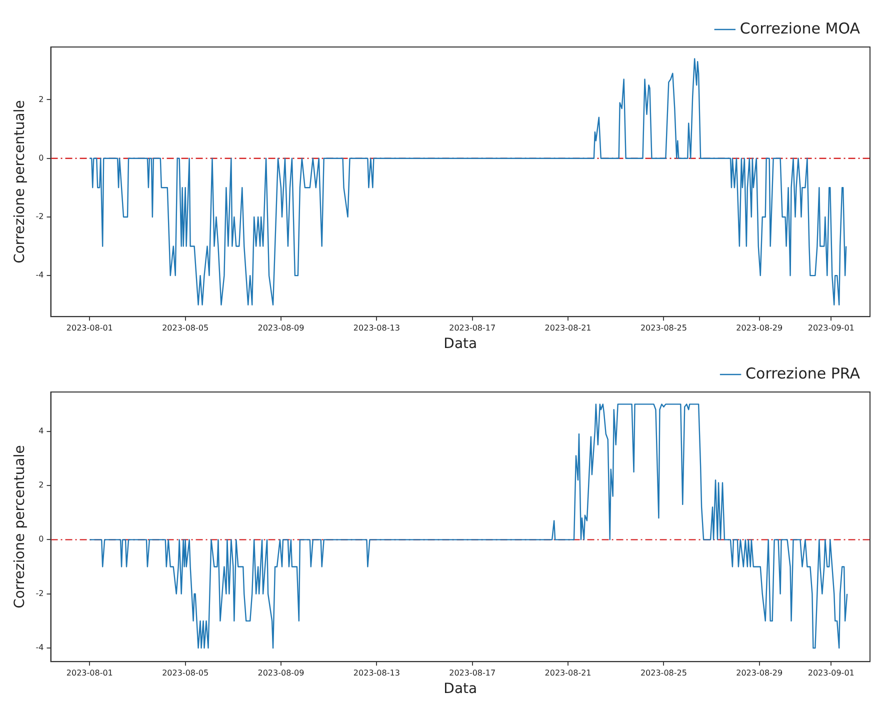  Describe the element at coordinates (800, 28) in the screenshot. I see `legend-label: Correzione MOA` at that location.